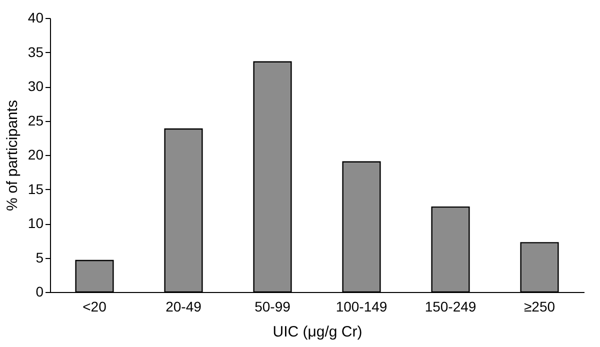 Image resolution: width=600 pixels, height=347 pixels. I want to click on y-tick-label: 0, so click(40, 292).